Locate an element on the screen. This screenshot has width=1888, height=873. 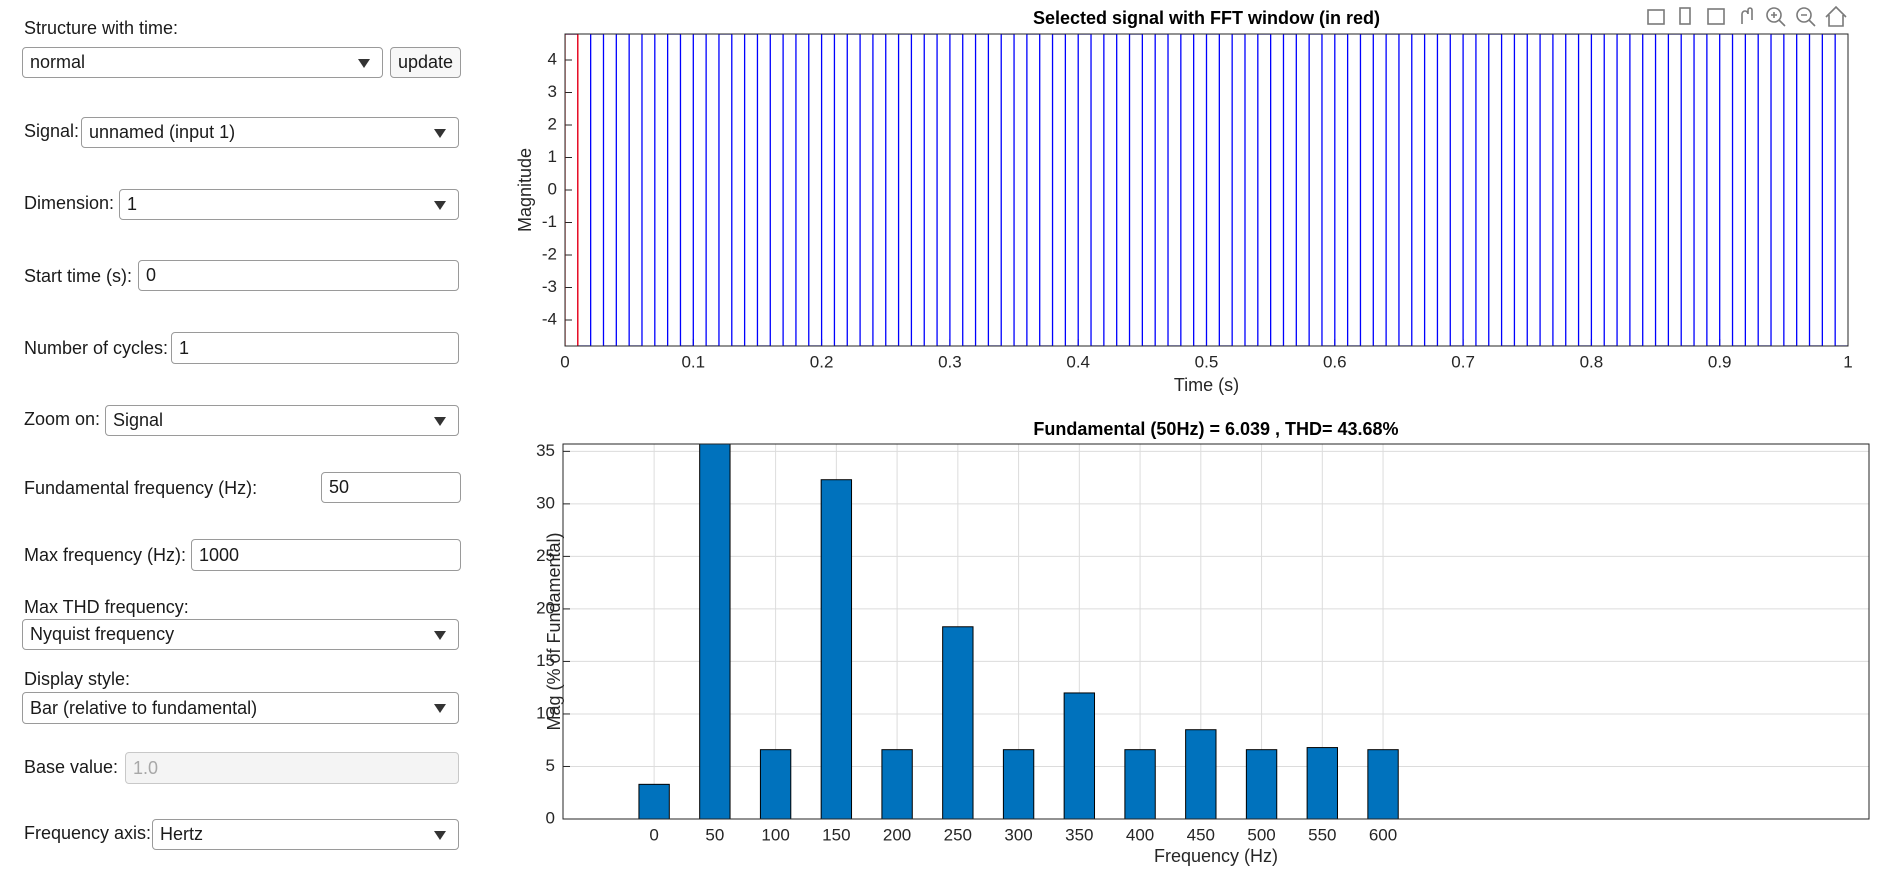
y-tick-label: 5 is located at coordinates (550, 765).